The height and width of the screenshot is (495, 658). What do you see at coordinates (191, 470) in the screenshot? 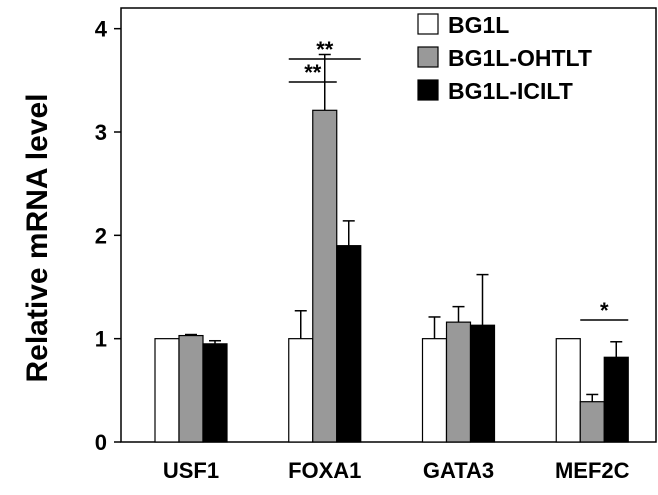
I see `x-tick-label: USF1` at bounding box center [191, 470].